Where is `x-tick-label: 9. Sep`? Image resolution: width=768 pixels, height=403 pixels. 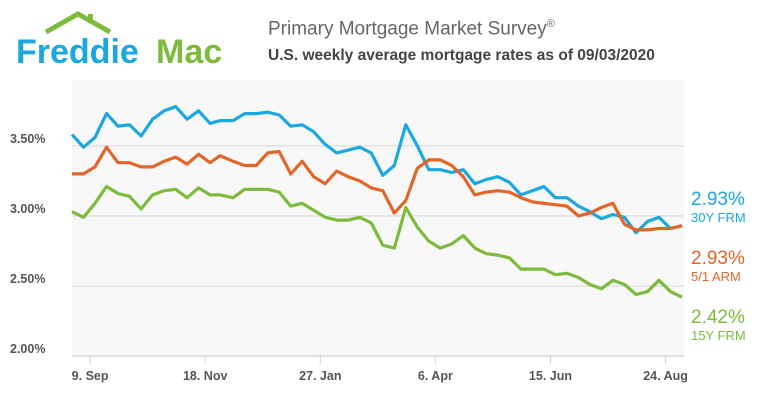 x-tick-label: 9. Sep is located at coordinates (90, 376).